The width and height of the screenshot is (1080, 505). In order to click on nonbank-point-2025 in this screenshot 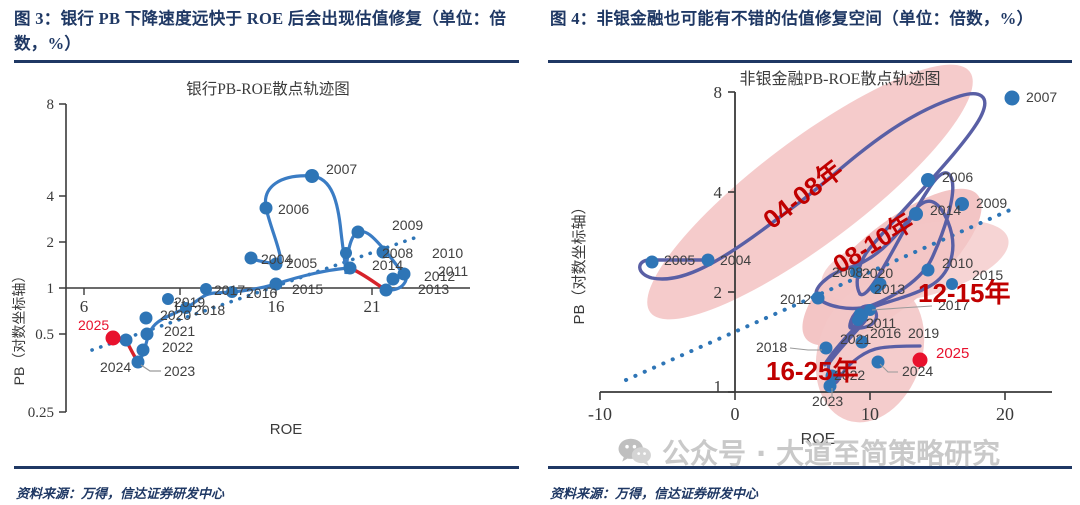, I will do `click(920, 360)`.